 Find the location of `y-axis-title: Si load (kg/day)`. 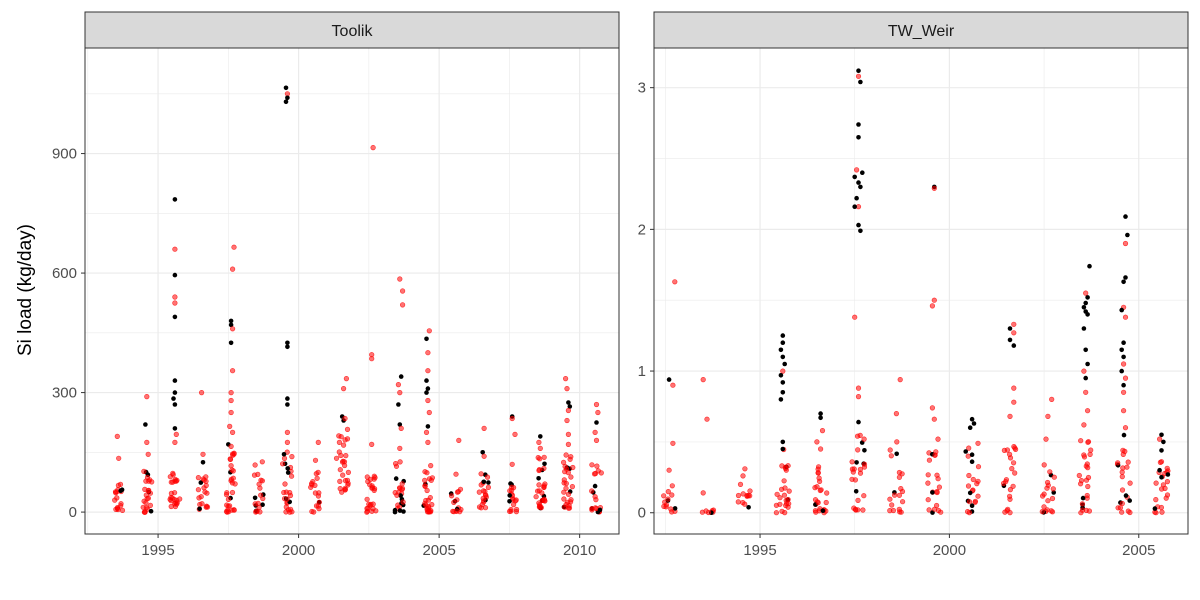

y-axis-title: Si load (kg/day) is located at coordinates (25, 290).